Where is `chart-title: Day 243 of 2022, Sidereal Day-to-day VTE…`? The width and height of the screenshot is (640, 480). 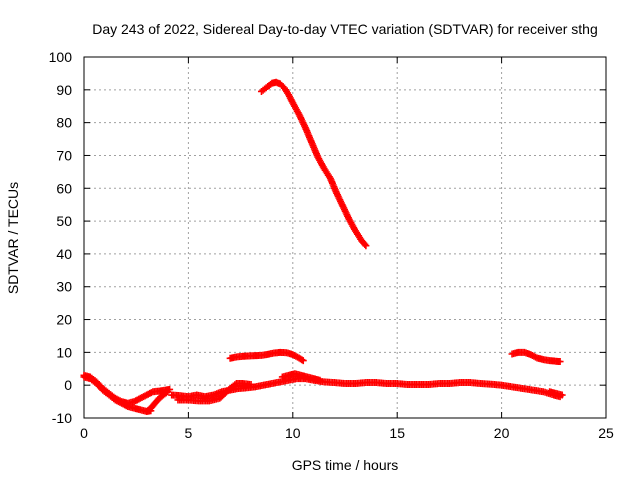
chart-title: Day 243 of 2022, Sidereal Day-to-day VTE… is located at coordinates (345, 29).